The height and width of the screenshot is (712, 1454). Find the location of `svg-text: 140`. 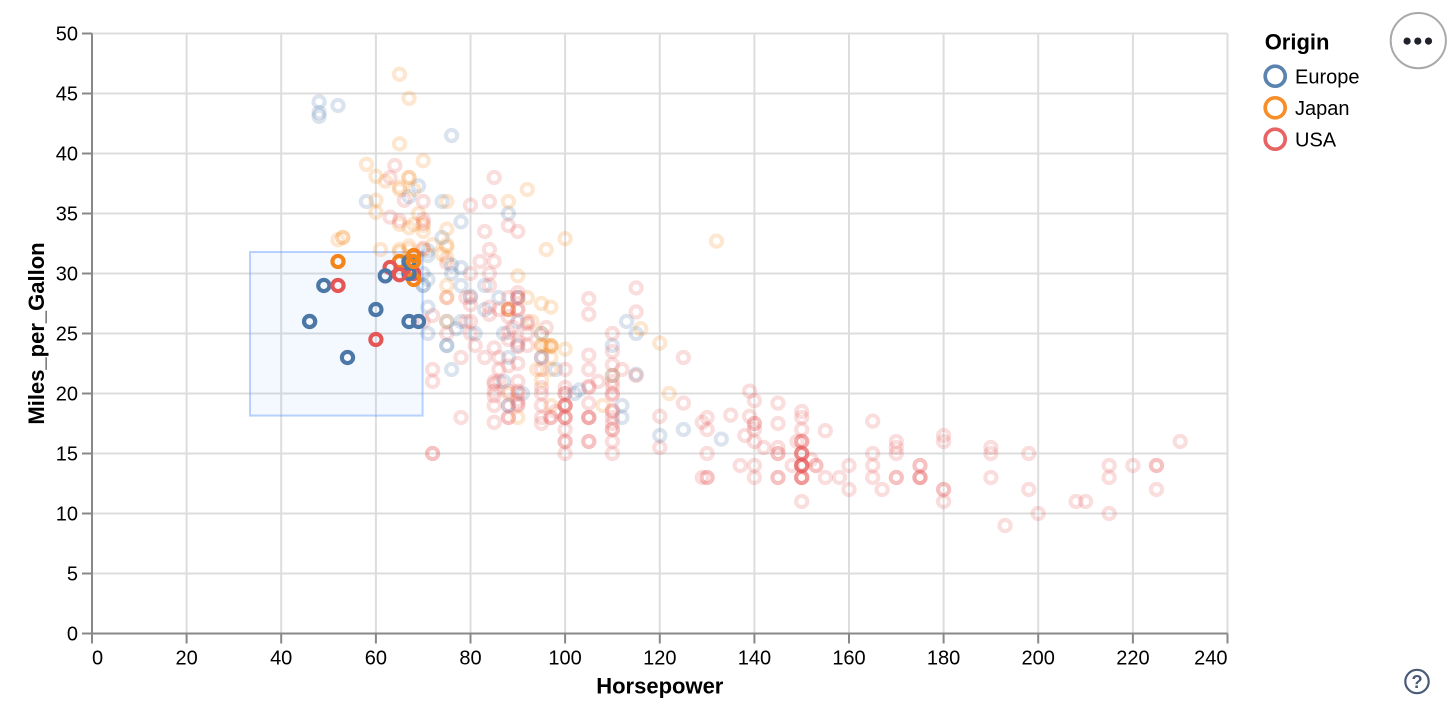

svg-text: 140 is located at coordinates (754, 659).